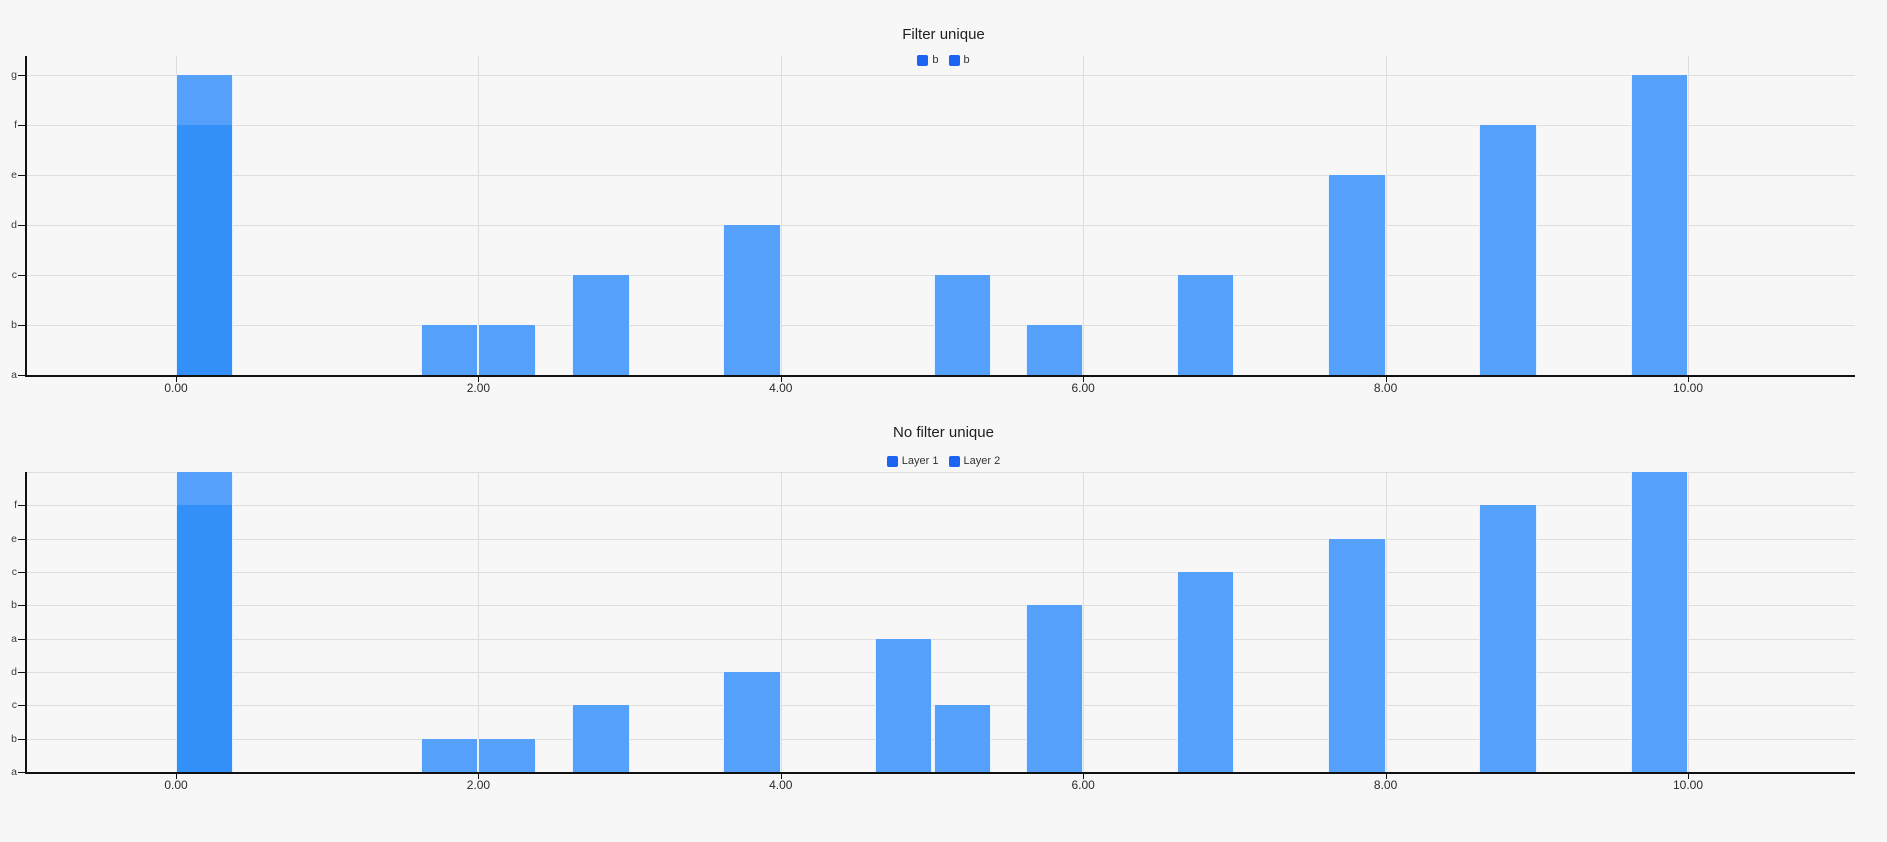 Image resolution: width=1887 pixels, height=842 pixels. I want to click on legend-item-label: Layer 1, so click(920, 461).